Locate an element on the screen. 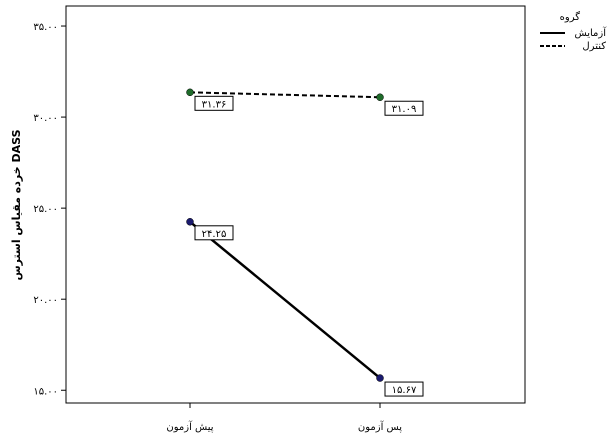 The image size is (609, 442). y-tick-label: ۳۰.۰۰ is located at coordinates (45, 118).